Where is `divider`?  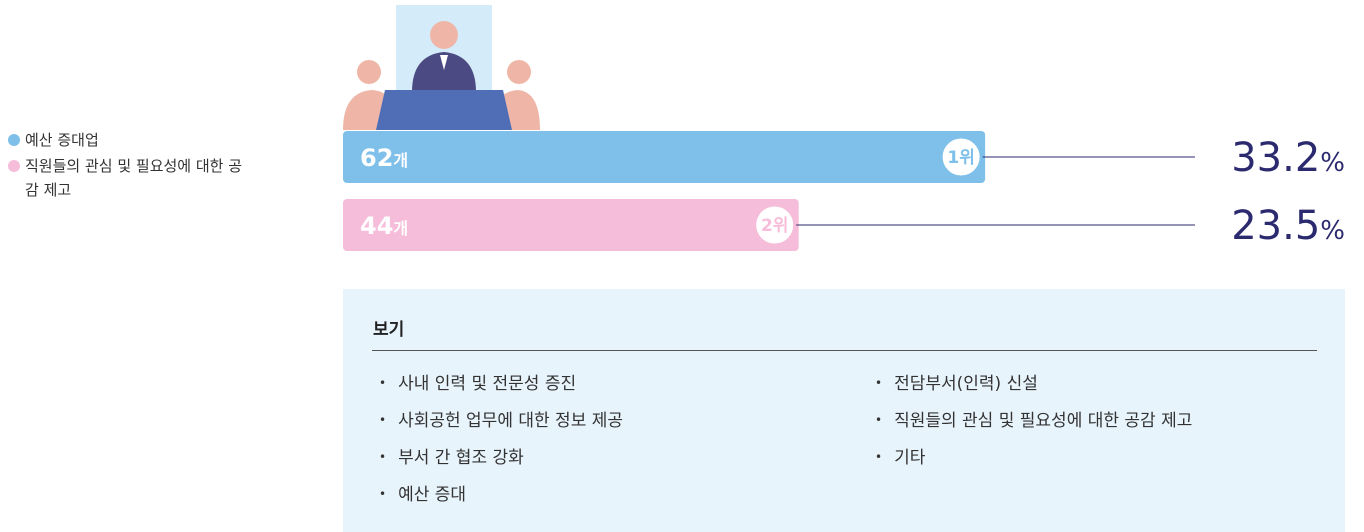
divider is located at coordinates (844, 350).